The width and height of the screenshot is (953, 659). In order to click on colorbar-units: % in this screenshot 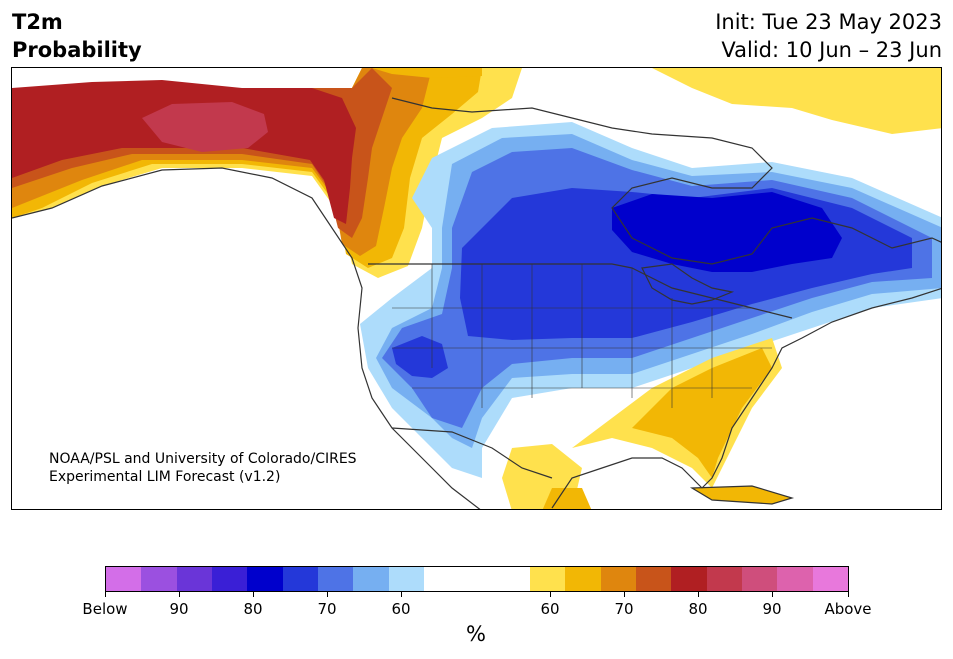, I will do `click(476, 634)`.